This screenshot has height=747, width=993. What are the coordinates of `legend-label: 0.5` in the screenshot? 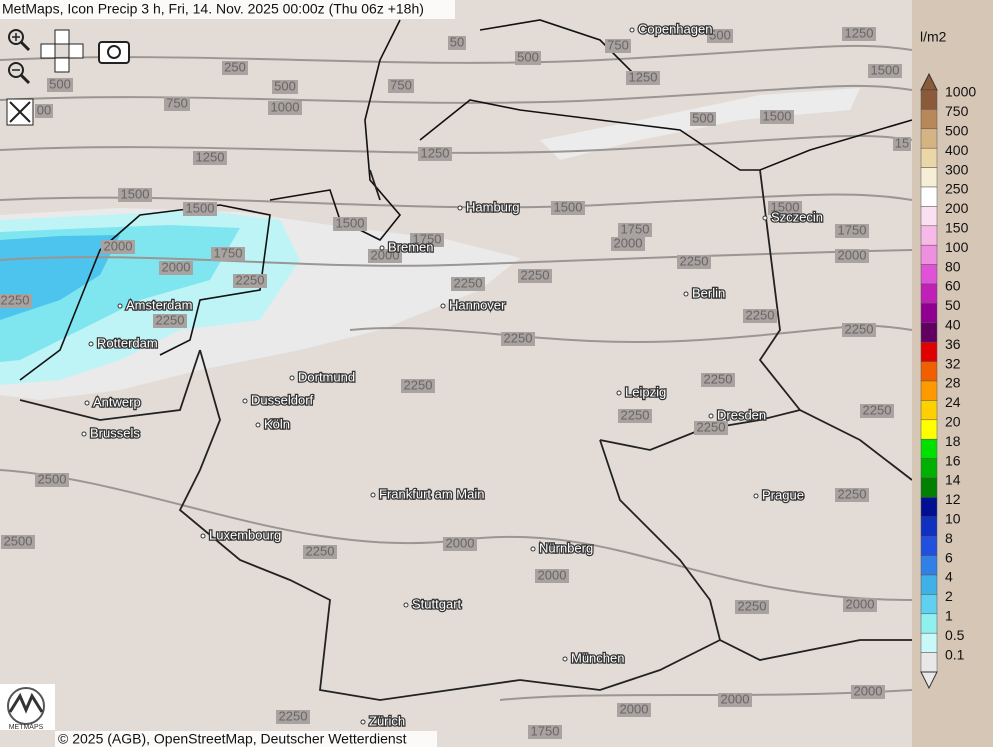 It's located at (955, 635).